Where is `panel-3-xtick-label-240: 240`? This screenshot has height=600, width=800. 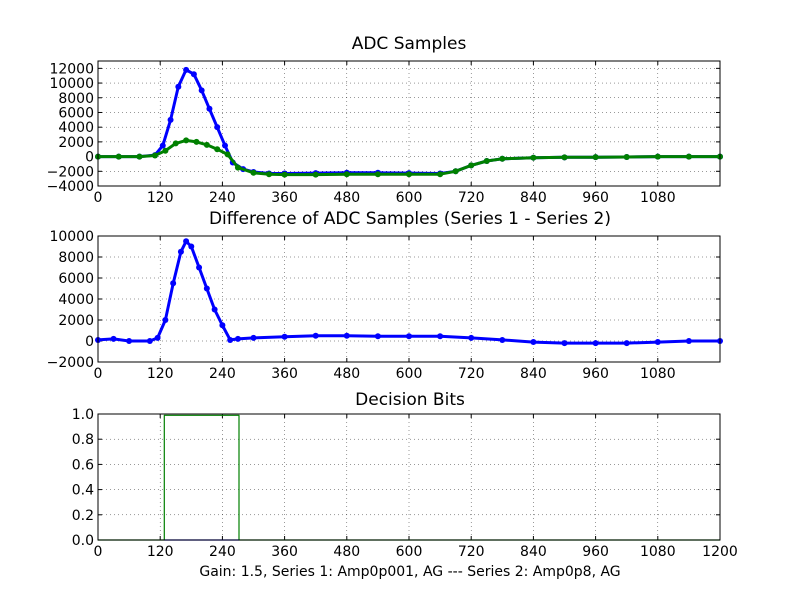
panel-3-xtick-label-240: 240 is located at coordinates (222, 552).